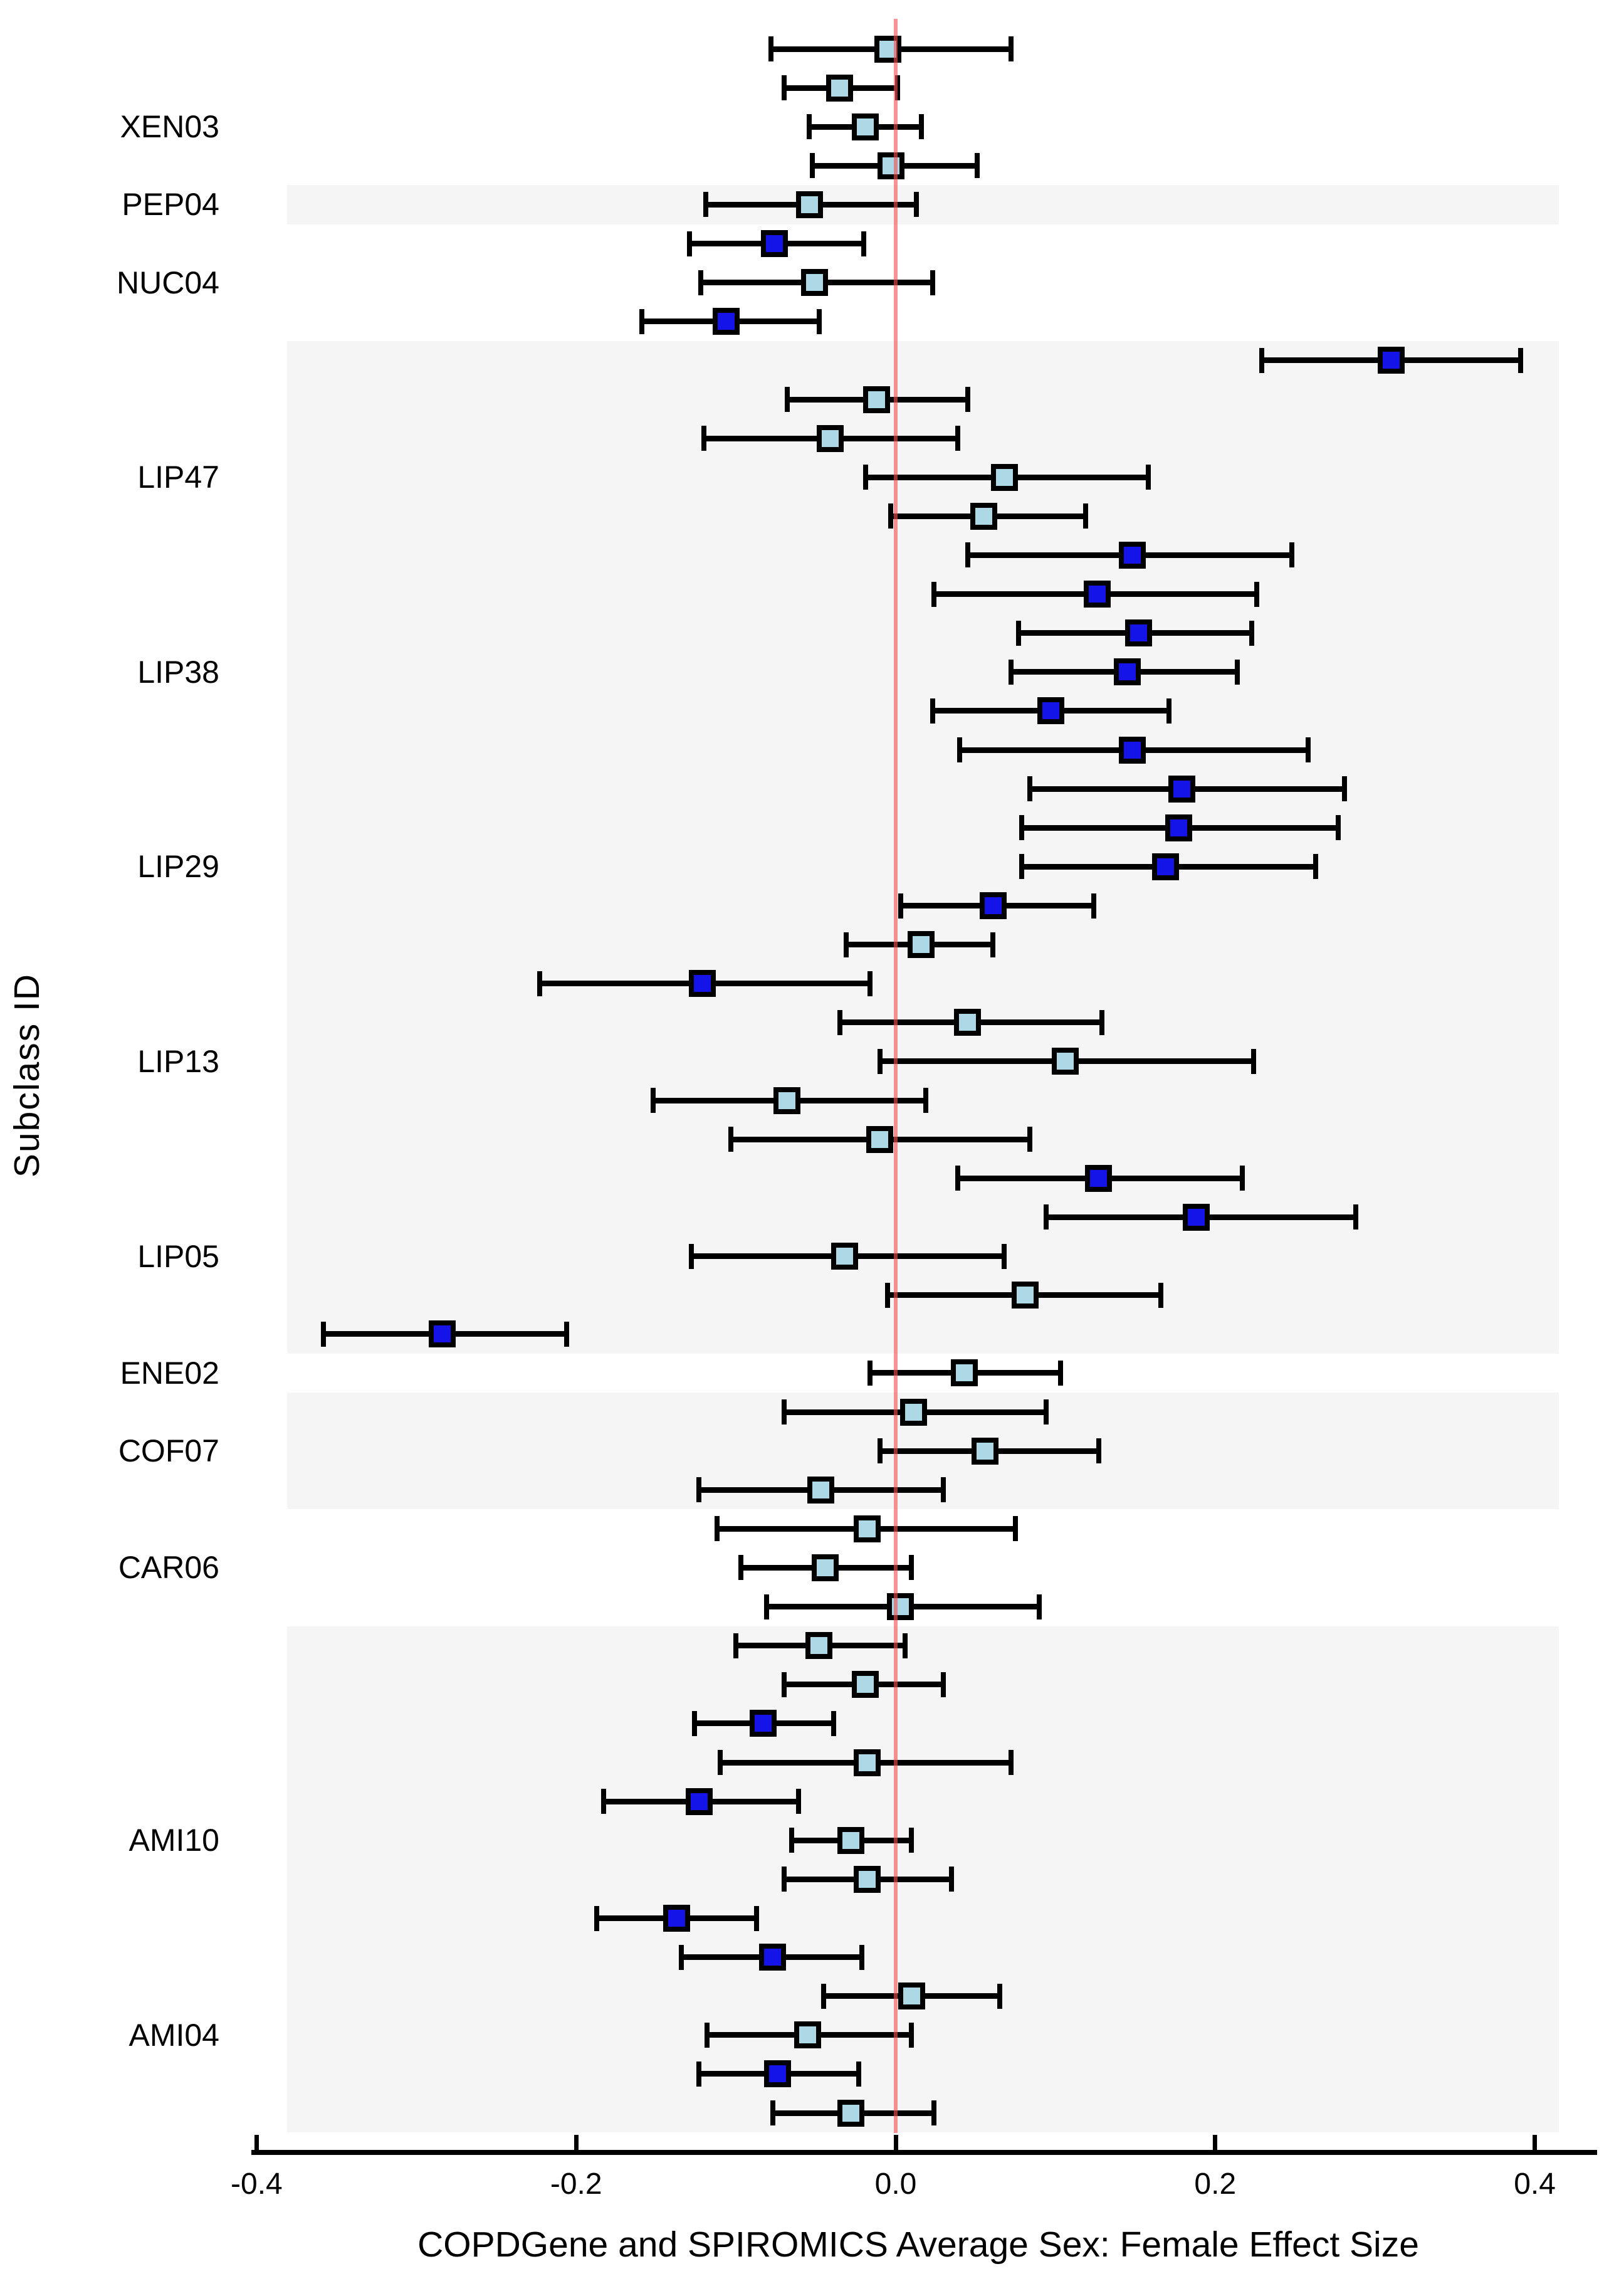 The image size is (1609, 2296). Describe the element at coordinates (924, 2152) in the screenshot. I see `x-axis-line` at that location.